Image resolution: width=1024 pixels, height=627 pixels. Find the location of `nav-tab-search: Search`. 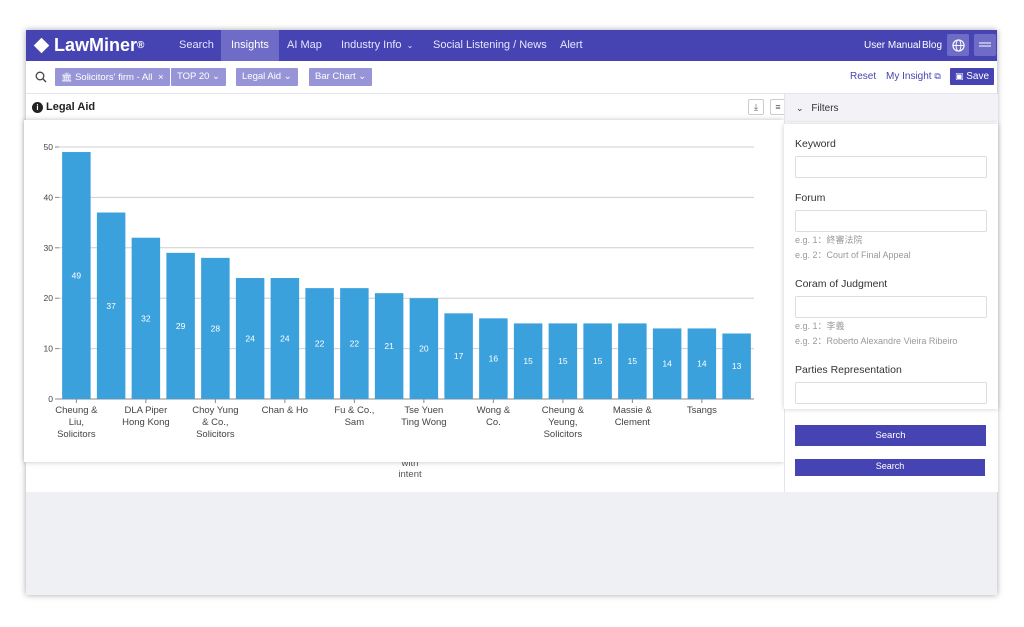

nav-tab-search: Search is located at coordinates (196, 45).